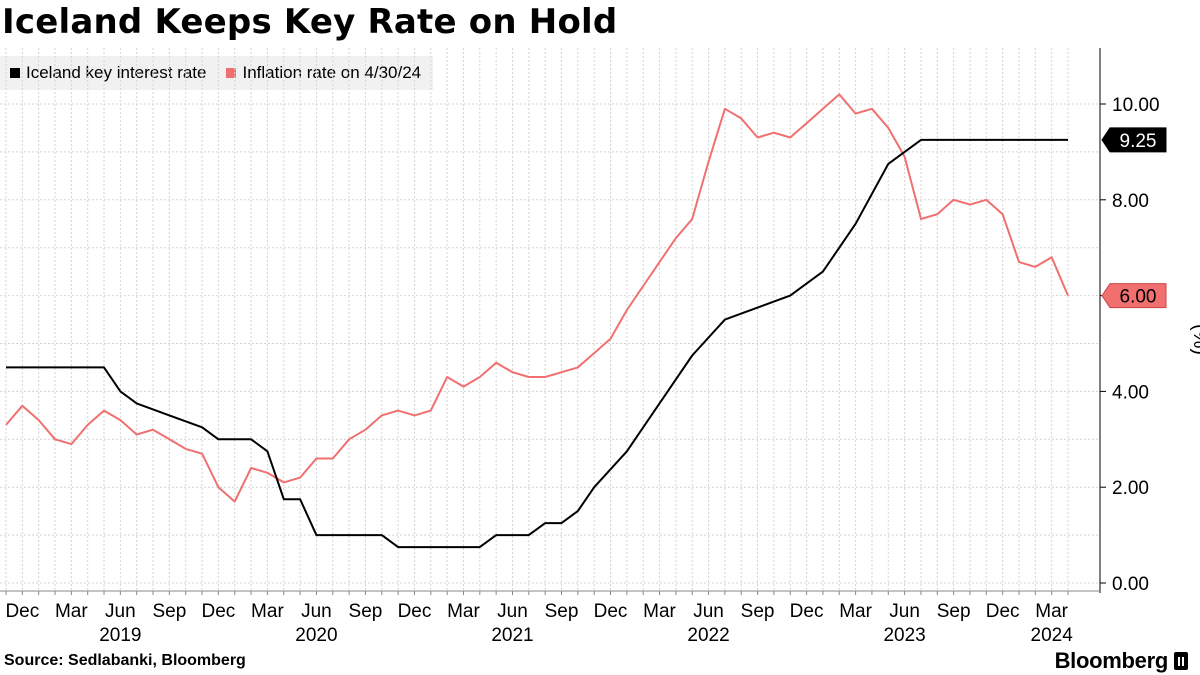 Image resolution: width=1200 pixels, height=675 pixels. What do you see at coordinates (1130, 201) in the screenshot?
I see `y-tick-label: 8.00` at bounding box center [1130, 201].